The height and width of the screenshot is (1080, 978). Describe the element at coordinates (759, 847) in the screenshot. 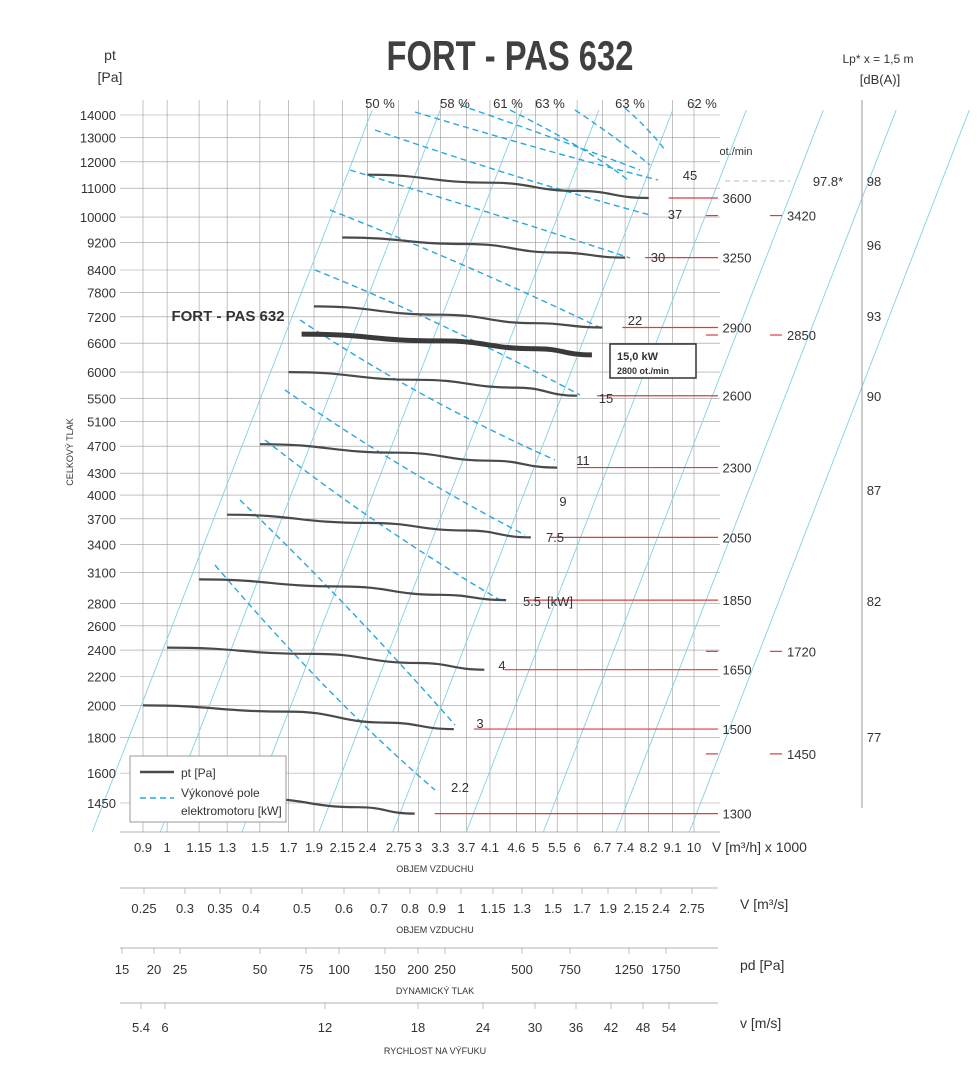

I see `x-axis-unit: V [m³/h] x 1000` at that location.